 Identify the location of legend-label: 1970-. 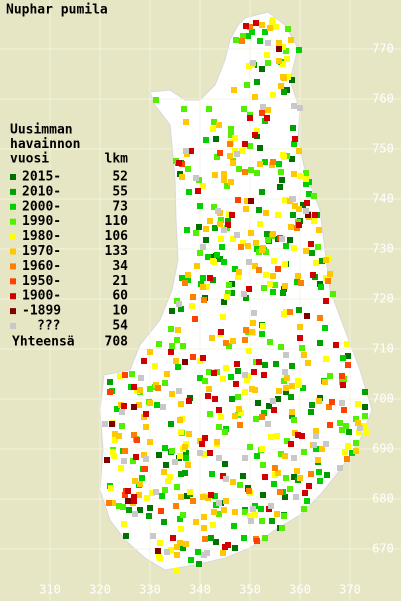
(41, 251).